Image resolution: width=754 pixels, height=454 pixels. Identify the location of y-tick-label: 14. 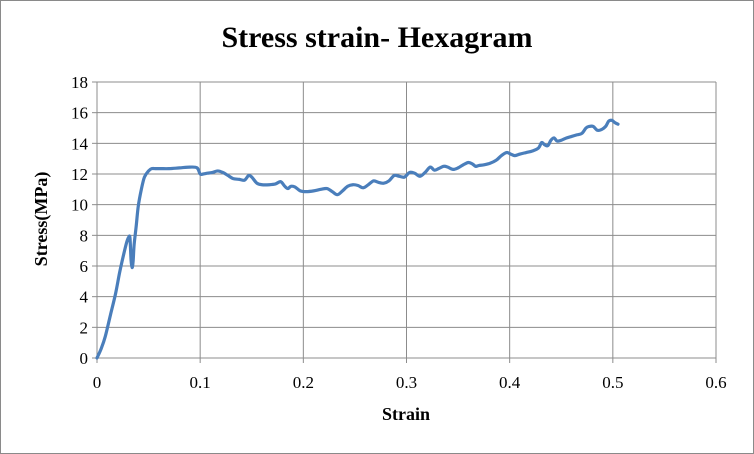
(80, 143).